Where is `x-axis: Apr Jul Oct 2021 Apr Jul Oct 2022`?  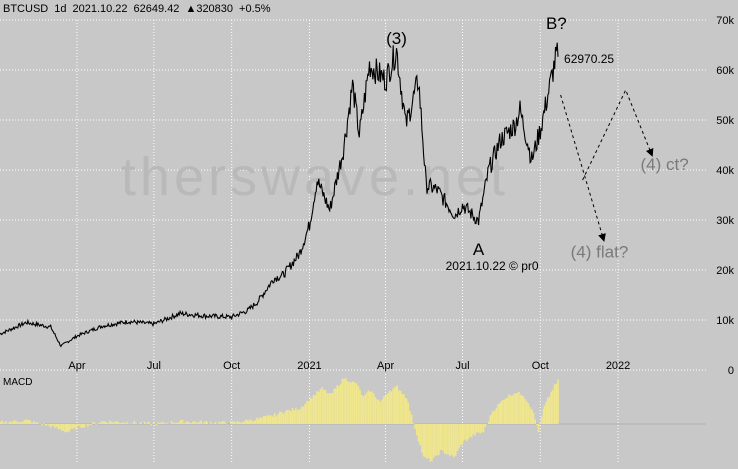
x-axis: Apr Jul Oct 2021 Apr Jul Oct 2022 is located at coordinates (349, 366).